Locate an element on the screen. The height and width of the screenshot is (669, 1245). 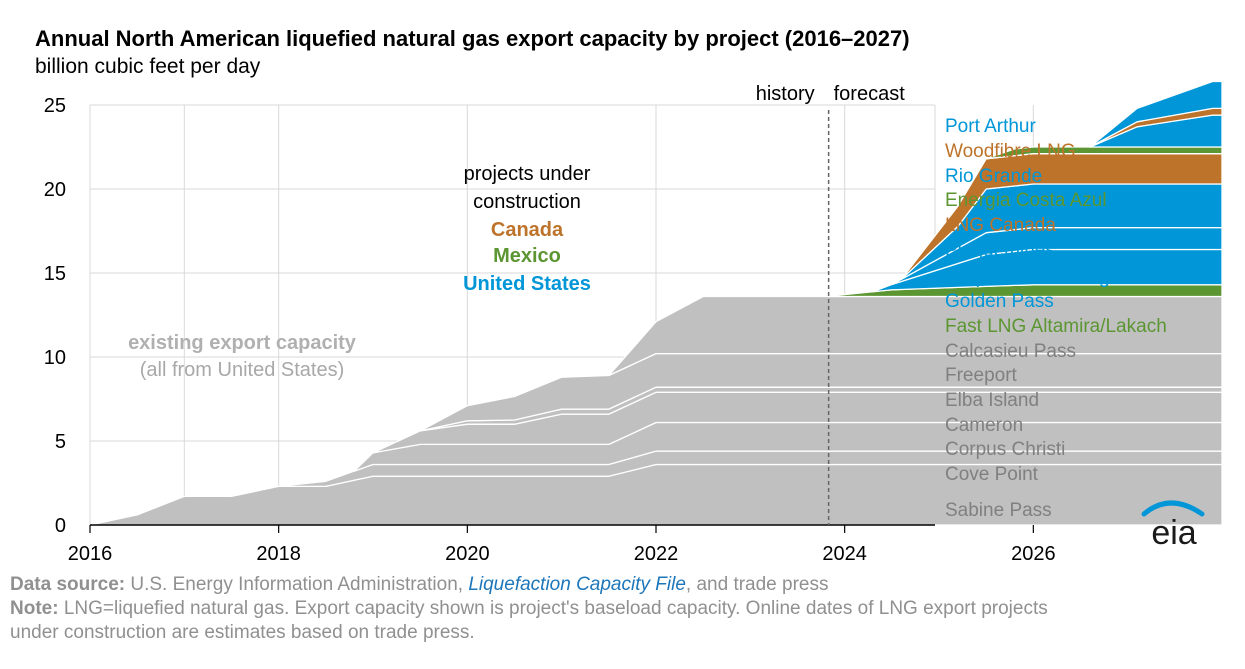
y-tick-label: 10 is located at coordinates (55, 358).